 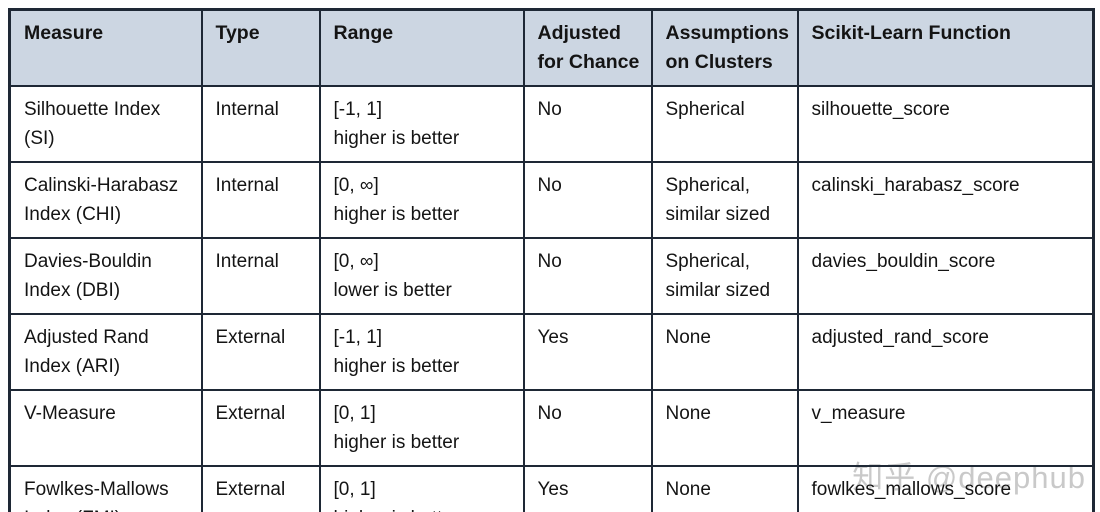 What do you see at coordinates (945, 428) in the screenshot?
I see `cell-sklearn-function: v_measure` at bounding box center [945, 428].